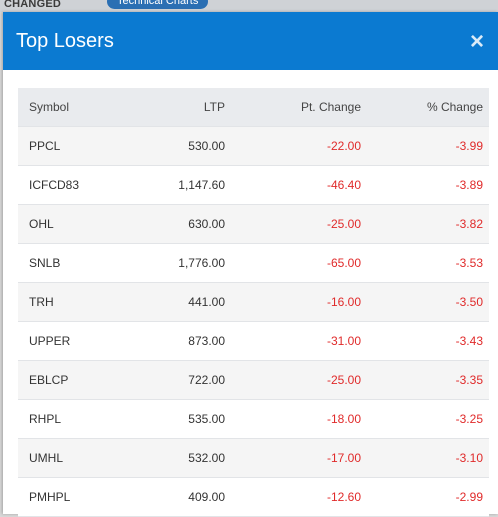 Image resolution: width=498 pixels, height=517 pixels. I want to click on pct-change-cell: -3.82, so click(425, 224).